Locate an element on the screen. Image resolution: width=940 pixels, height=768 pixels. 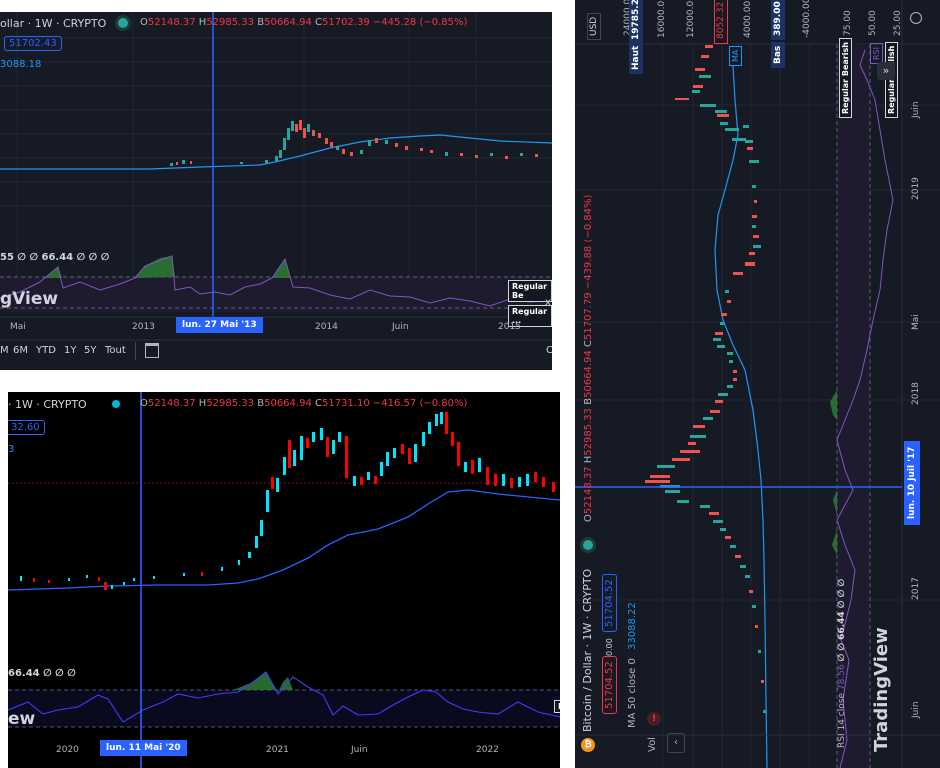
tradingview-watermark: TradingView is located at coordinates (881, 689).